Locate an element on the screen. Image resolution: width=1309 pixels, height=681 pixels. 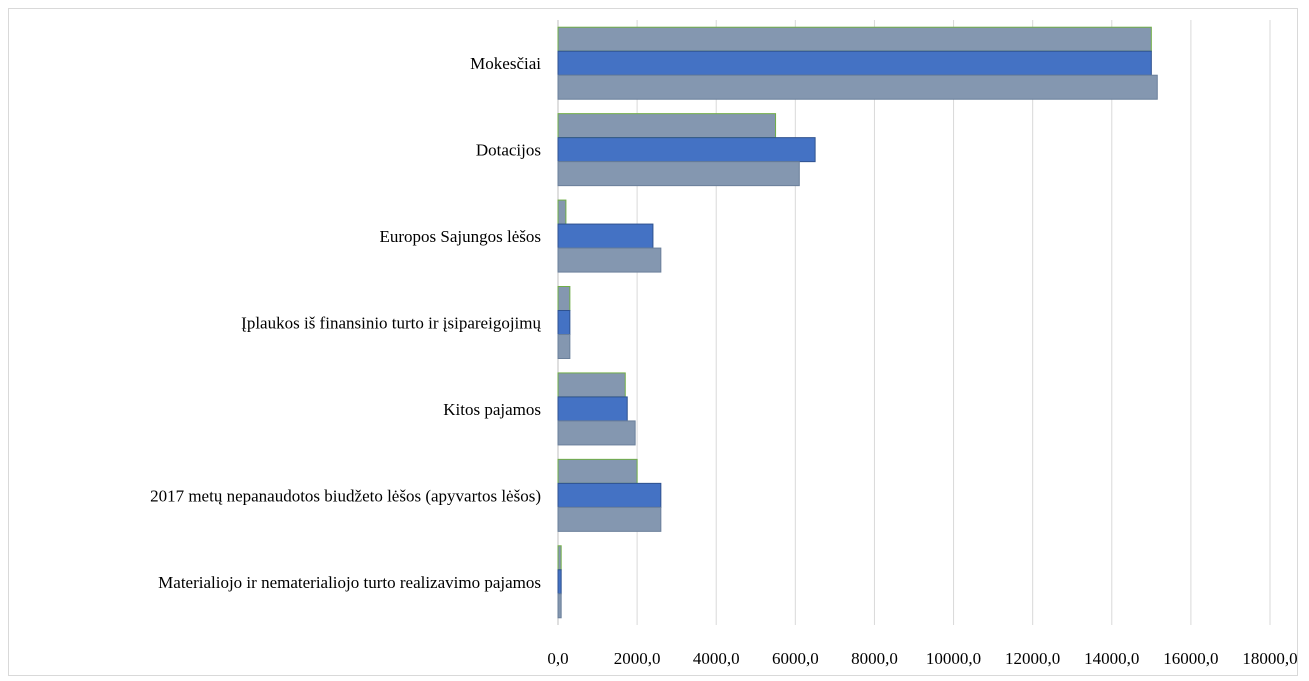
category-label: Mokesčiai is located at coordinates (505, 63).